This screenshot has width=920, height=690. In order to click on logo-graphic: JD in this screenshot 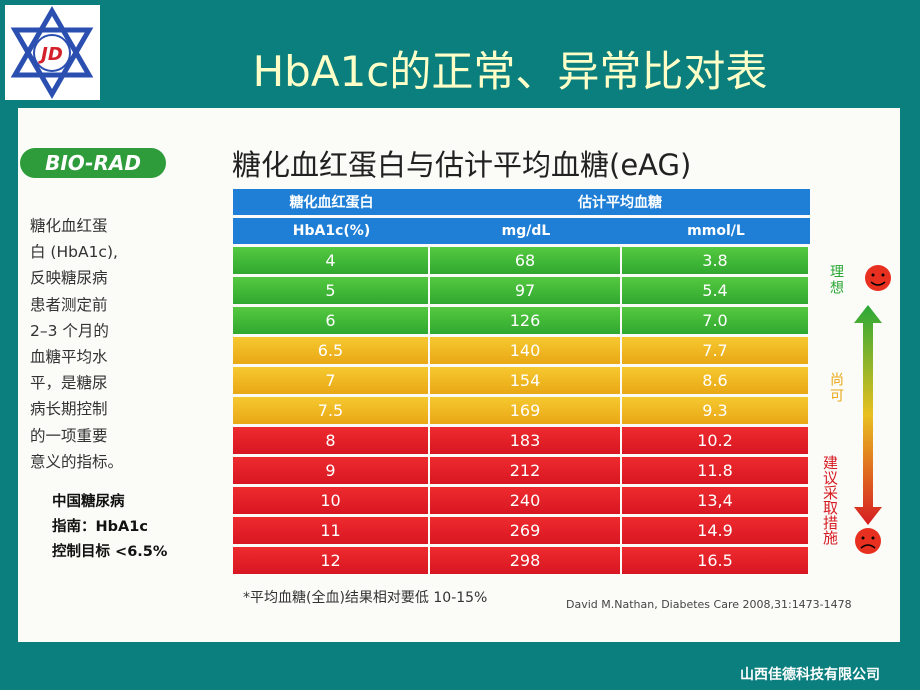, I will do `click(52, 52)`.